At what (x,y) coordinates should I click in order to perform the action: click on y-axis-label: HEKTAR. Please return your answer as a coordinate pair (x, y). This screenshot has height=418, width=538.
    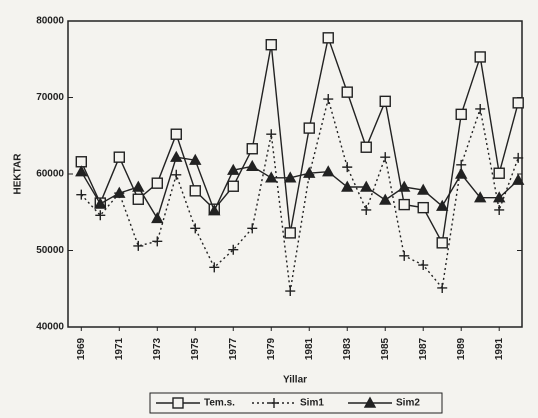
    Looking at the image, I should click on (18, 174).